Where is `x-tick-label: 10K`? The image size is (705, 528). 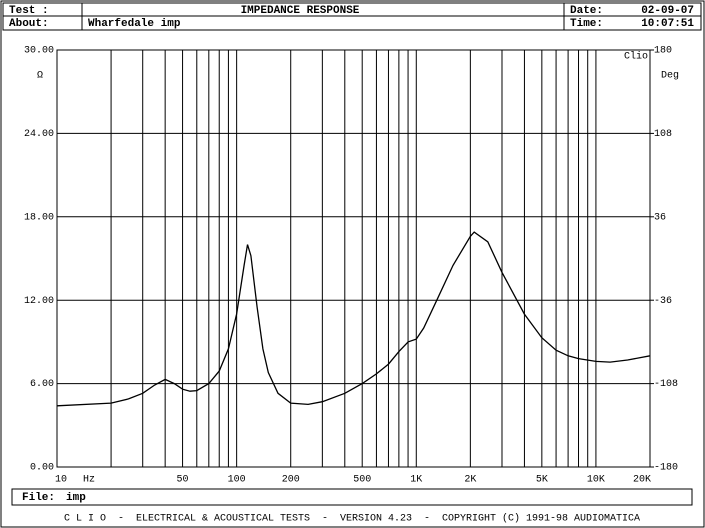
x-tick-label: 10K is located at coordinates (596, 480).